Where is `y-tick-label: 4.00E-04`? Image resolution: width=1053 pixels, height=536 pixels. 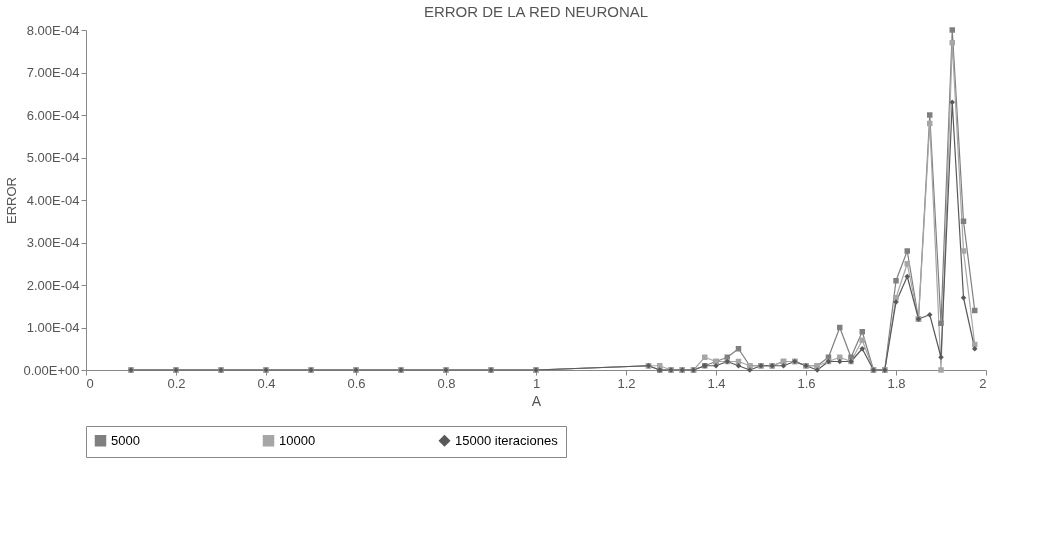
y-tick-label: 4.00E-04 is located at coordinates (53, 200).